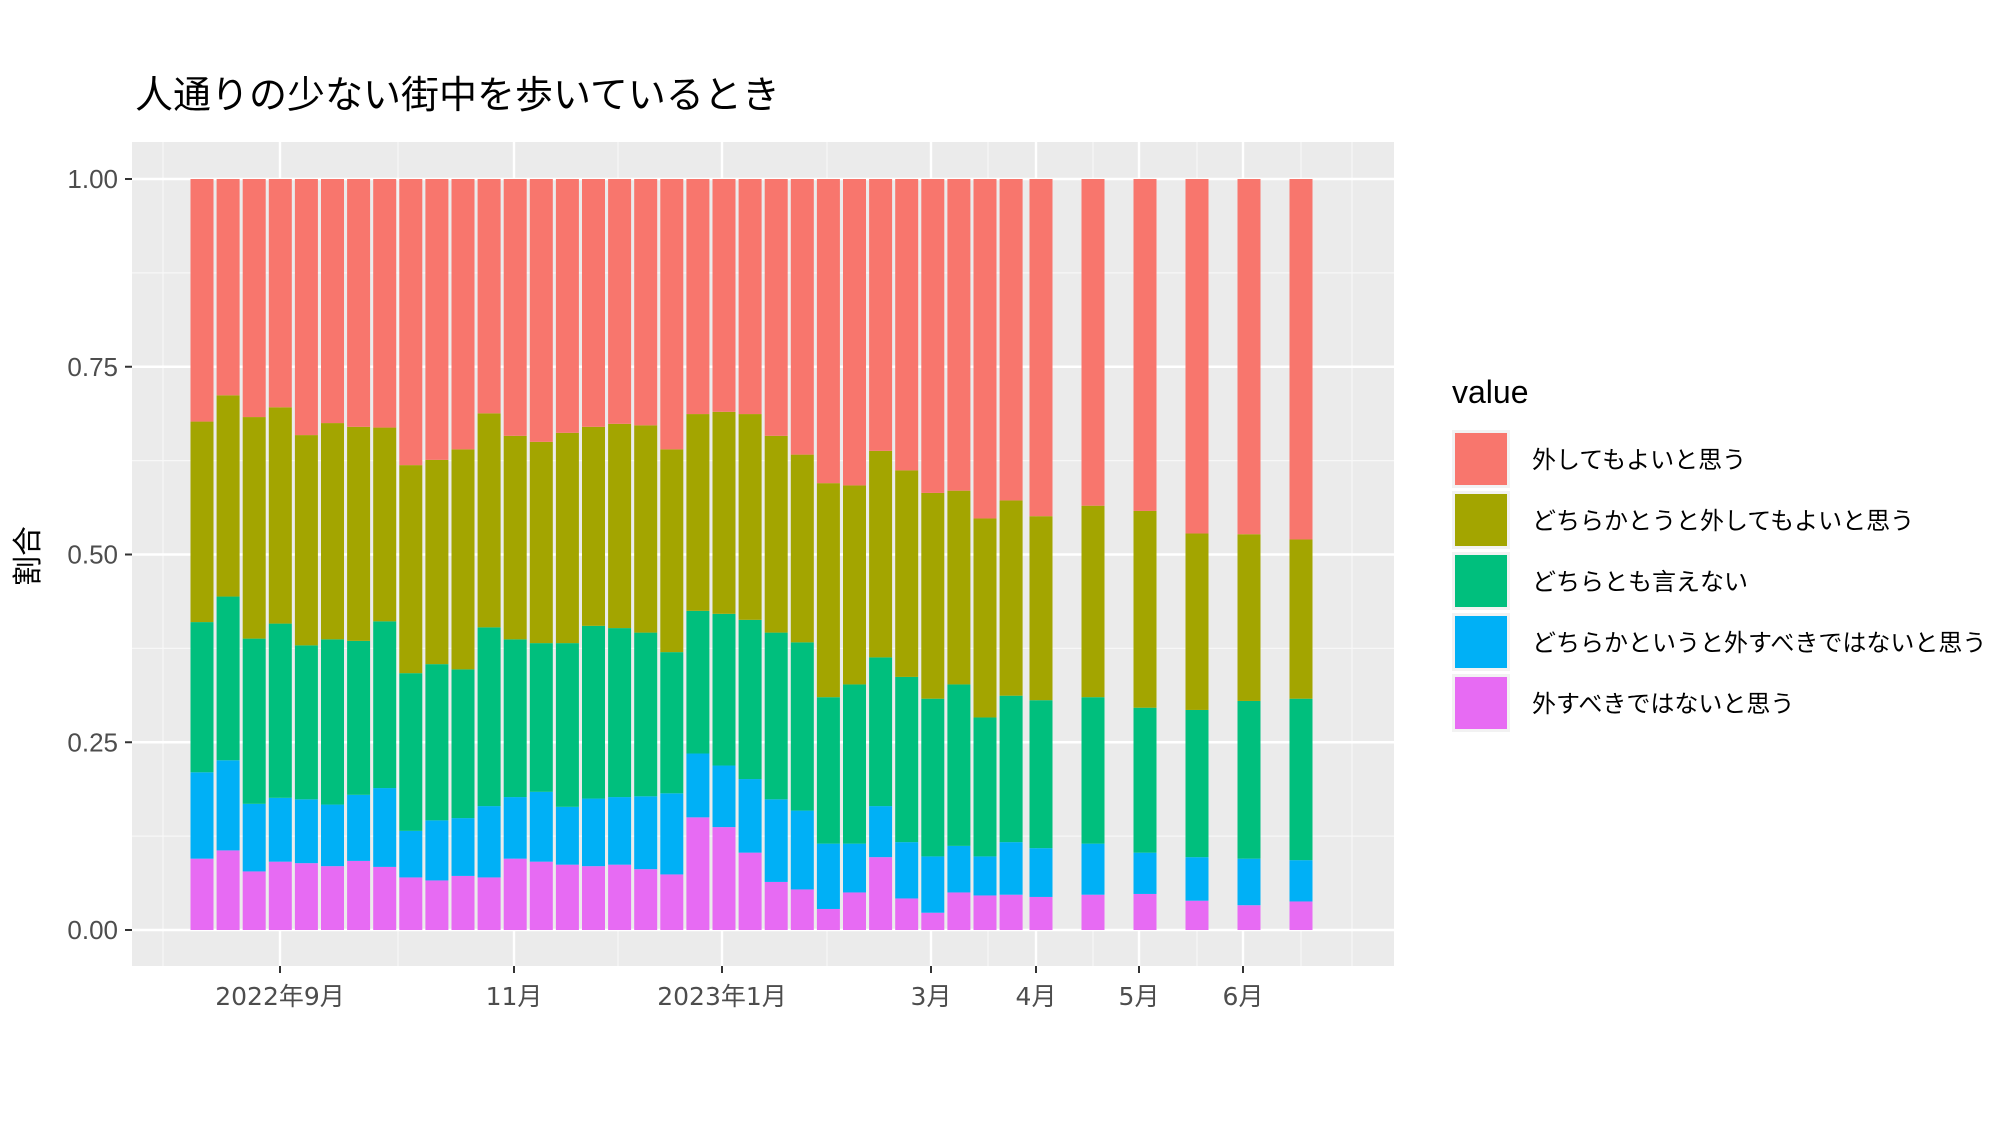 Image resolution: width=2000 pixels, height=1125 pixels. I want to click on y-tick-label: 0.00, so click(92, 930).